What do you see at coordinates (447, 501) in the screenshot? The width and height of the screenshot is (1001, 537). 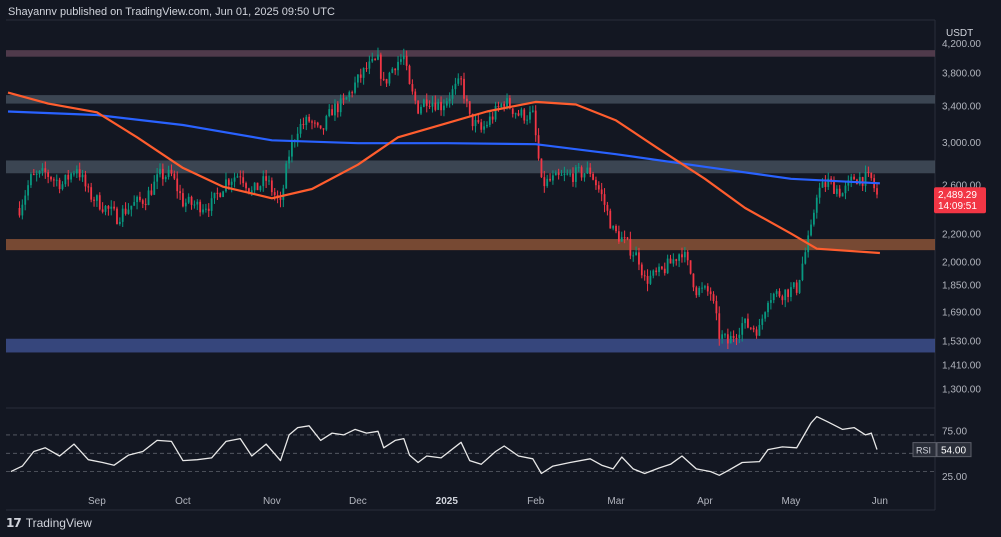 I see `x-tick-label: 2025` at bounding box center [447, 501].